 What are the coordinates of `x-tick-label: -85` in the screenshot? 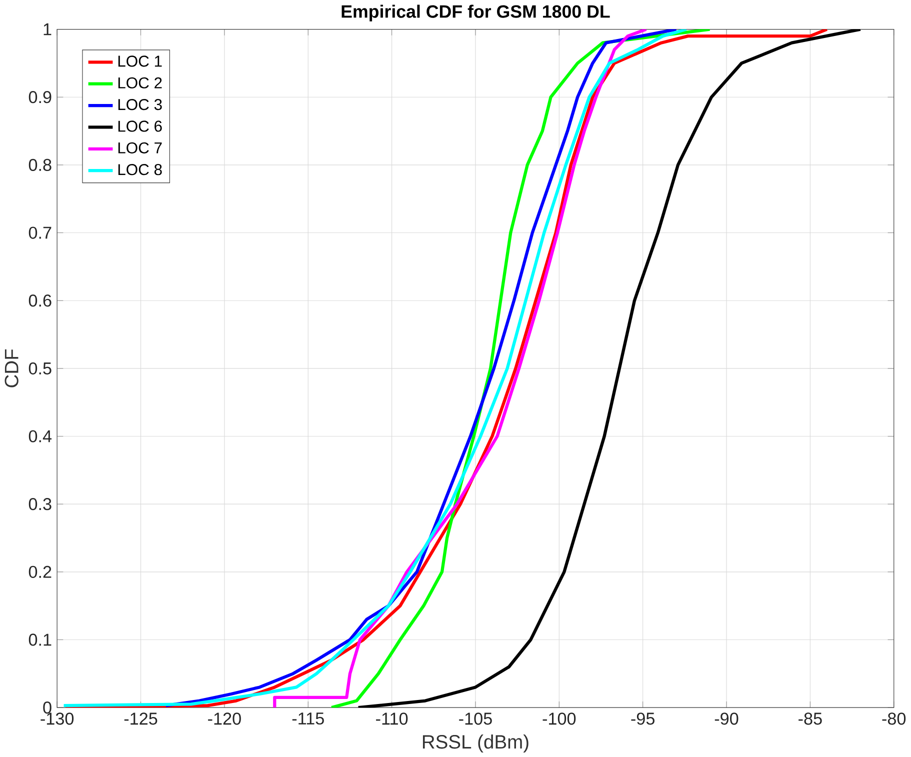 It's located at (810, 718).